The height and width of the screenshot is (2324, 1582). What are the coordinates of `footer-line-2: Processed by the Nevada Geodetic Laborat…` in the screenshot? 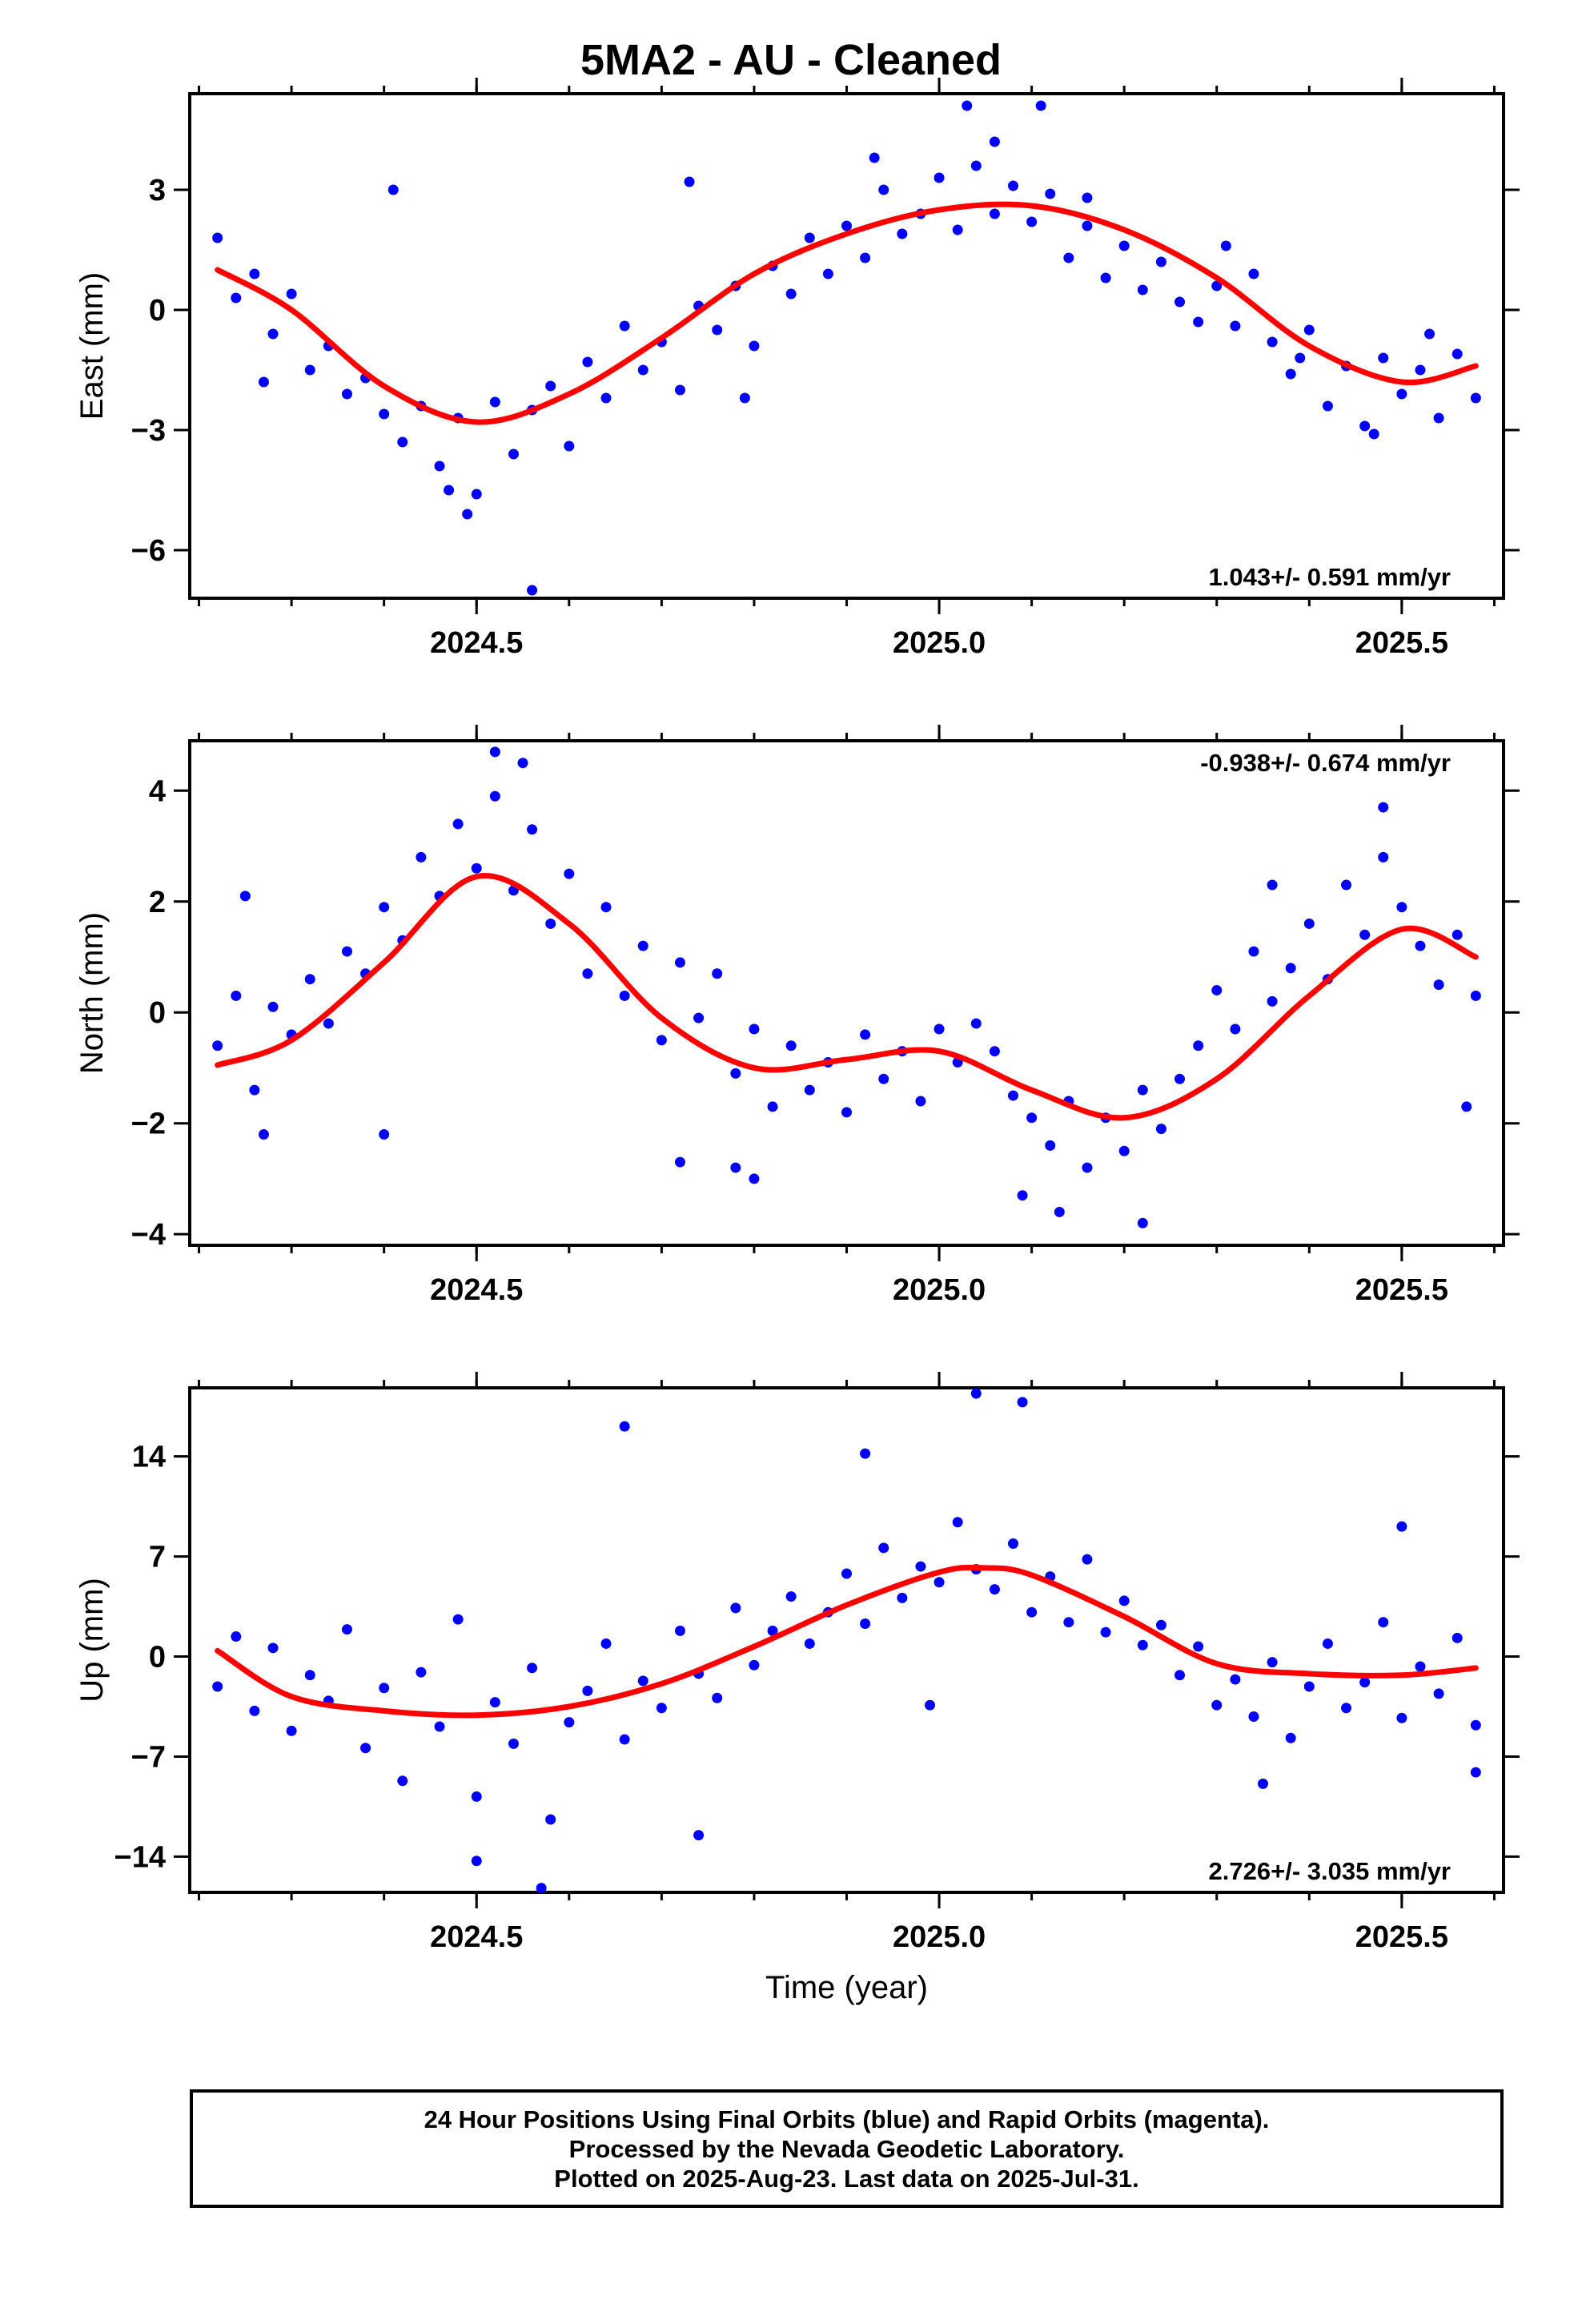 It's located at (847, 2149).